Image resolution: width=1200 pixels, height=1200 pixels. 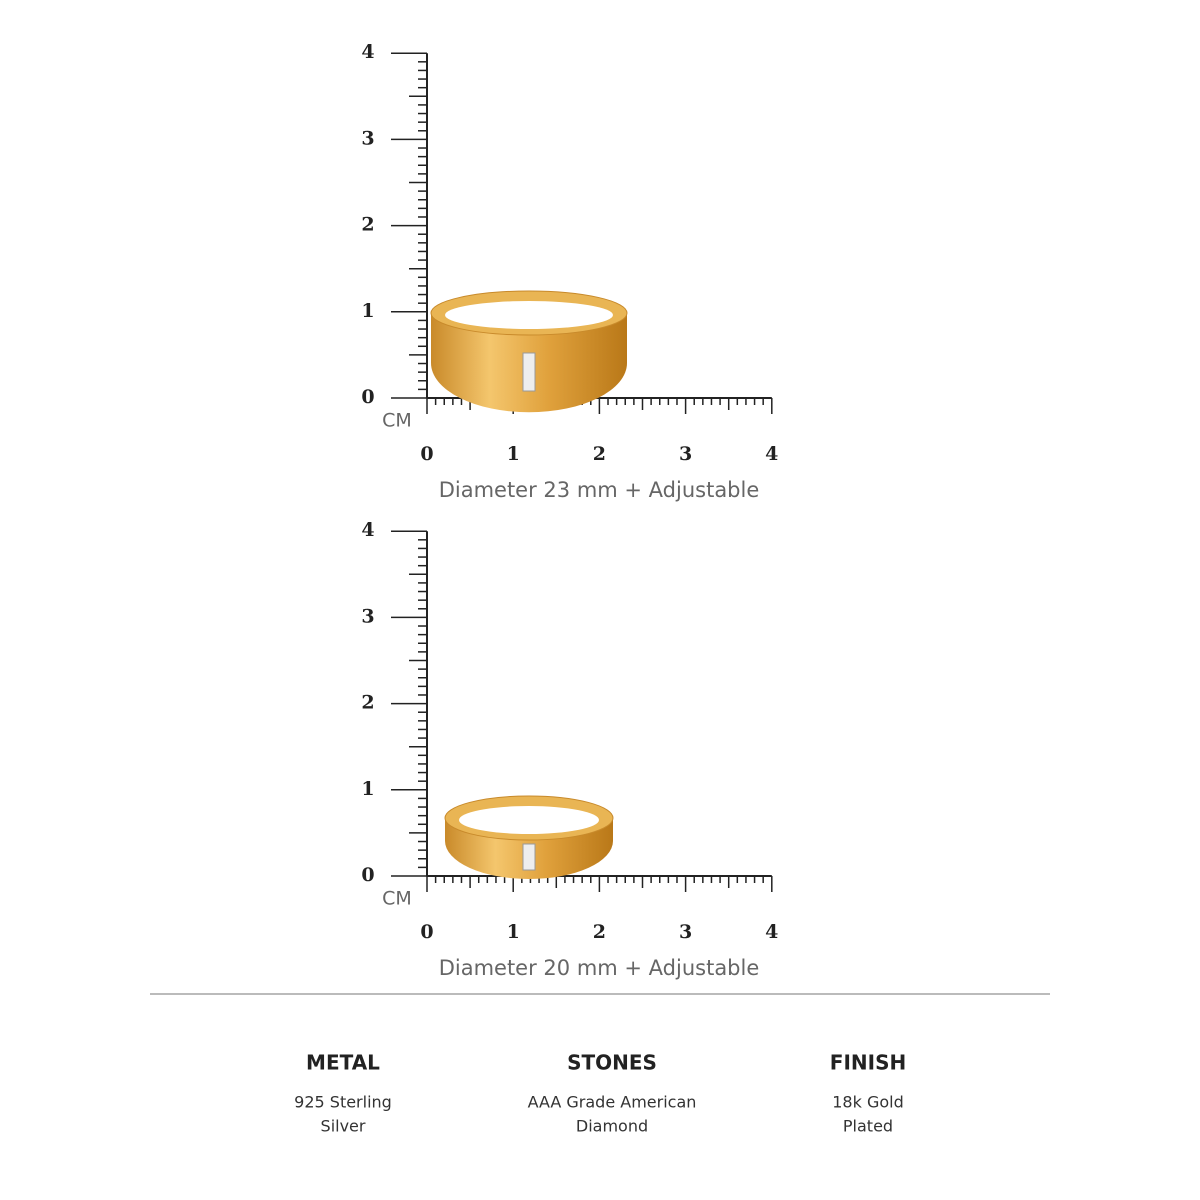 What do you see at coordinates (612, 1126) in the screenshot?
I see `spec-value: Diamond` at bounding box center [612, 1126].